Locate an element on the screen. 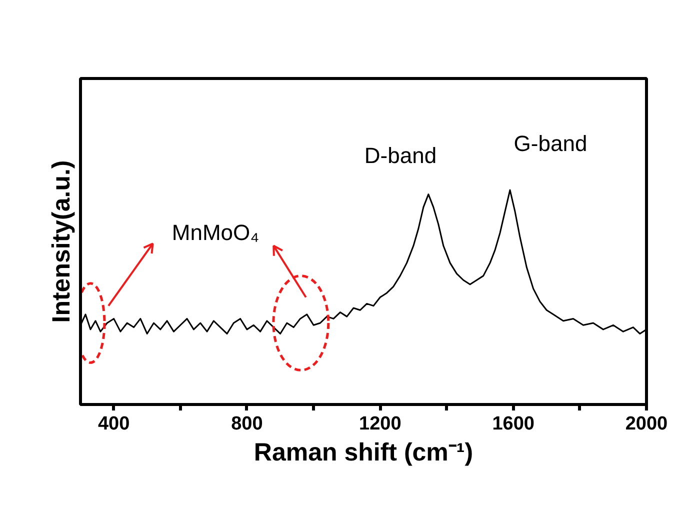  annotation: MnMoO₄ is located at coordinates (216, 232).